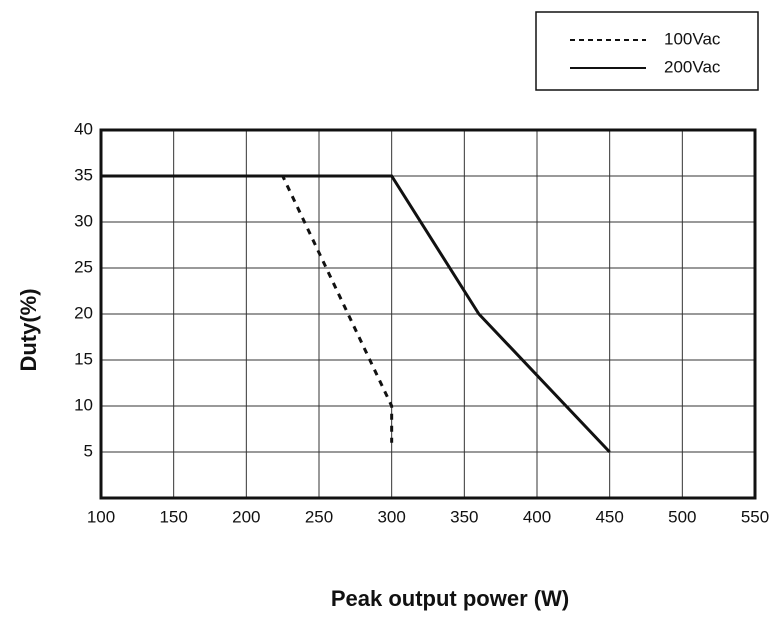  I want to click on y-tick-label: 5, so click(88, 450).